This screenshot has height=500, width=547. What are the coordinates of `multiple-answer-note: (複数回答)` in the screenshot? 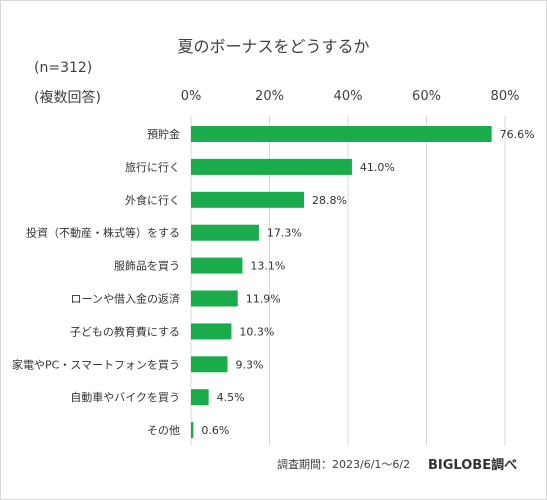 It's located at (67, 98).